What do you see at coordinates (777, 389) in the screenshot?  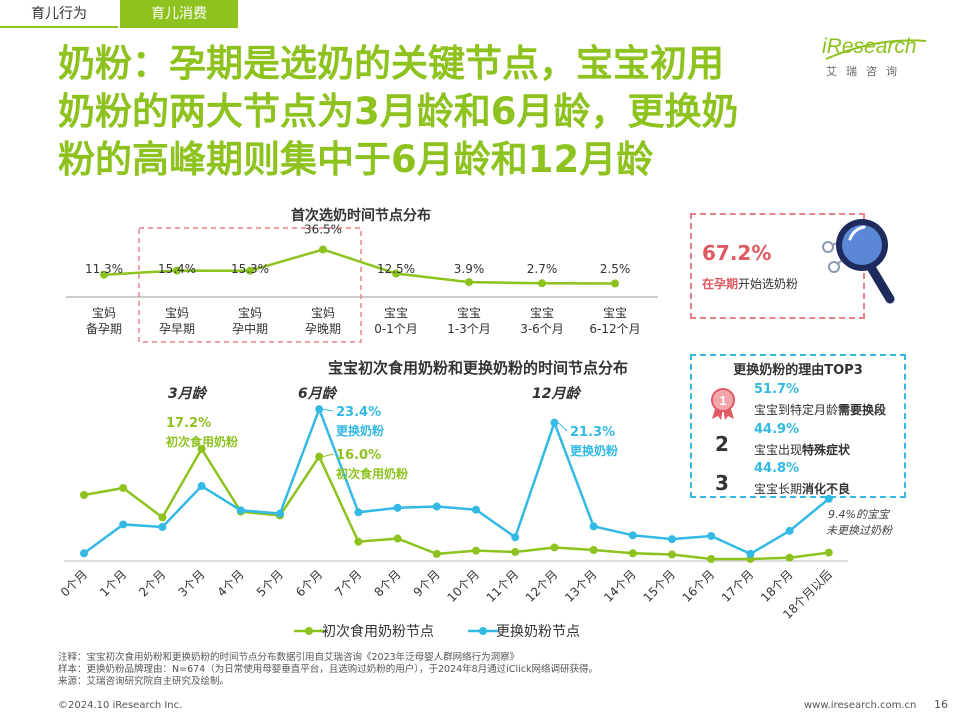 I see `reason-pct-1: 51.7%` at bounding box center [777, 389].